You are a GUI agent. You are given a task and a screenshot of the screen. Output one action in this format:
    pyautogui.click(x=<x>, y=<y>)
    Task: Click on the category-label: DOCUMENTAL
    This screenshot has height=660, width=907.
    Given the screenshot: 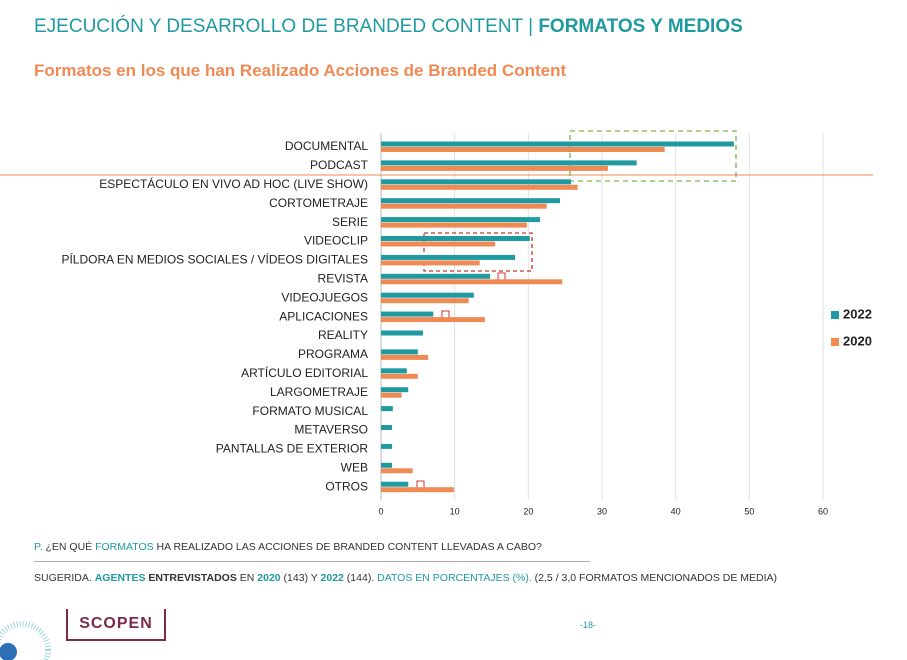 What is the action you would take?
    pyautogui.click(x=326, y=146)
    